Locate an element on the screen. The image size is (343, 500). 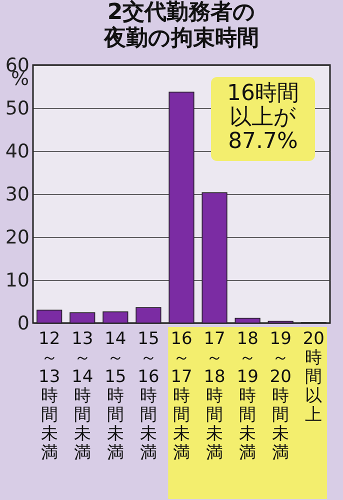
x-tick-label: 16～17時間未満 is located at coordinates (181, 396).